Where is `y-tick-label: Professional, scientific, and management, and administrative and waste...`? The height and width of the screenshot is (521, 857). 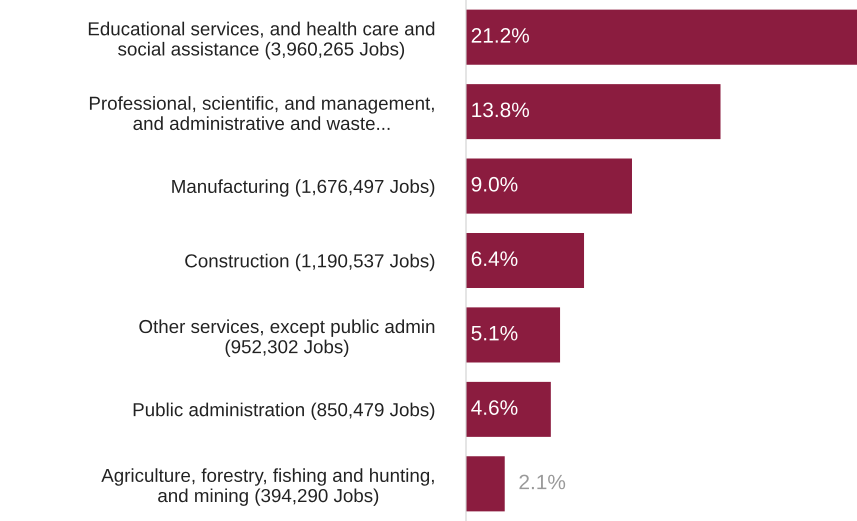
y-tick-label: Professional, scientific, and management, and administrative and waste... is located at coordinates (262, 113).